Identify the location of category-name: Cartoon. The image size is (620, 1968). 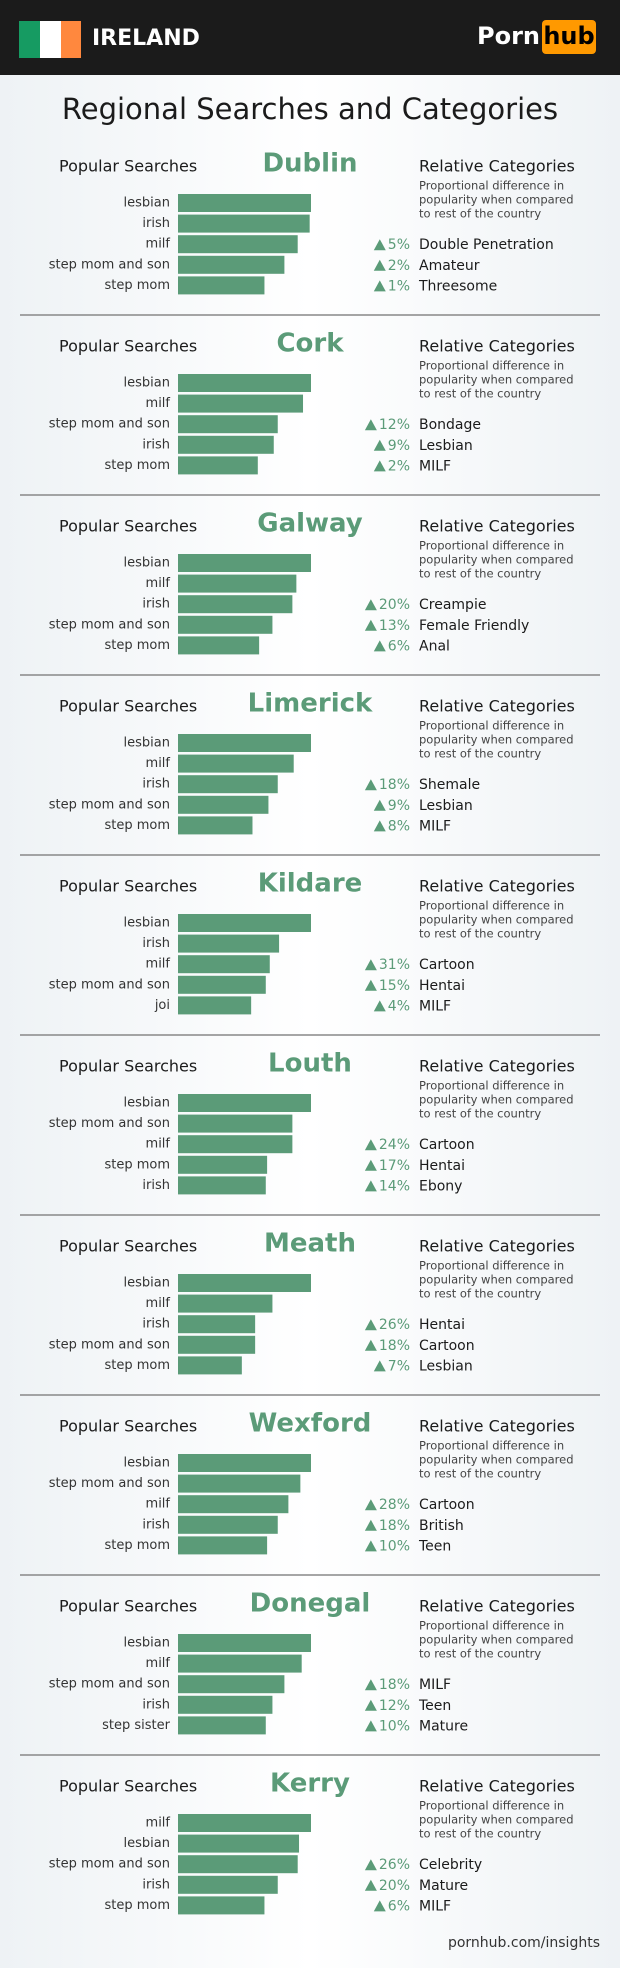
(447, 1346).